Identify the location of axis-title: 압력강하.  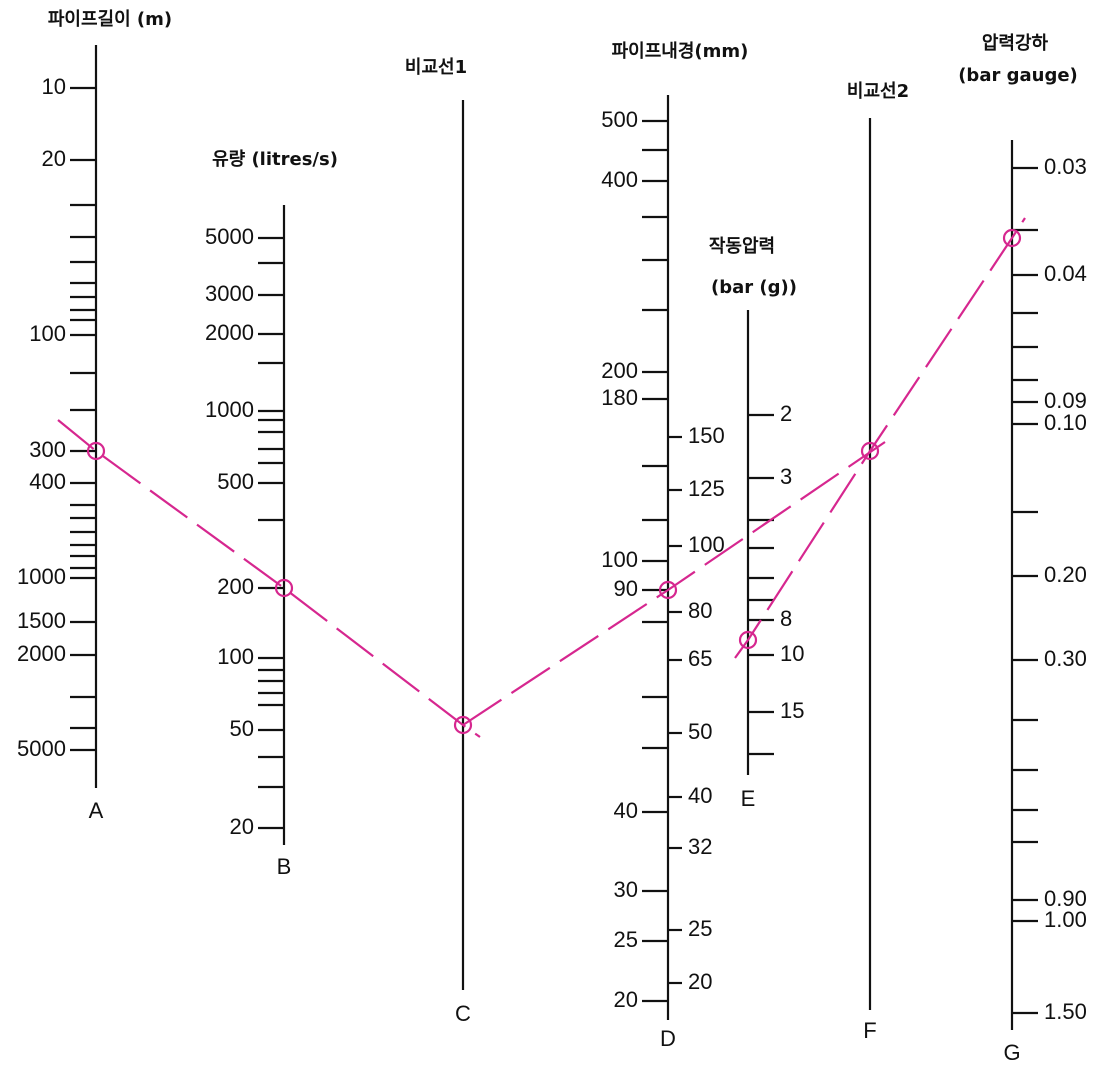
(1015, 43).